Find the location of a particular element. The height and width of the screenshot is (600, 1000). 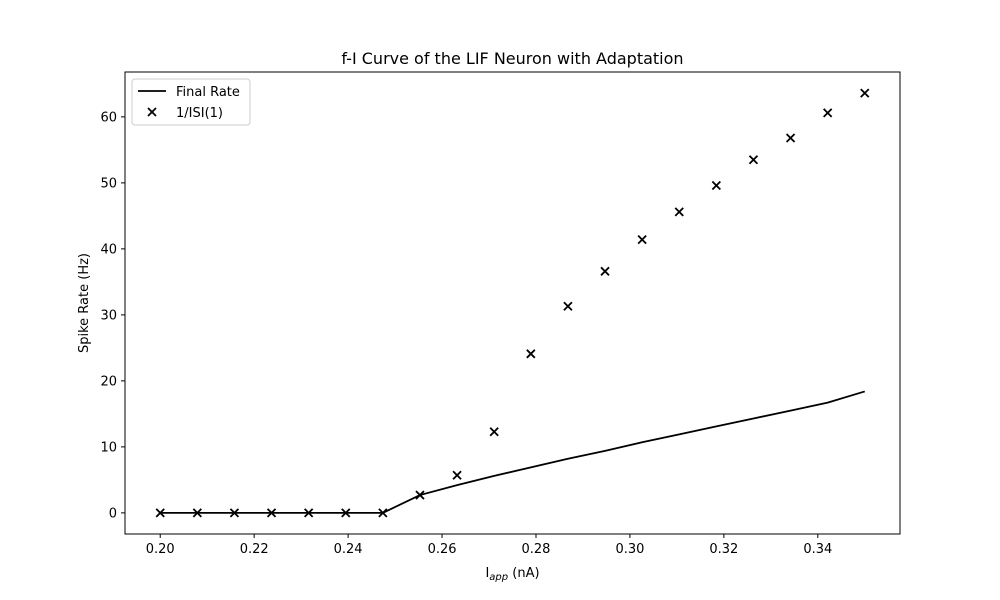

x-tick-label: 0.28 is located at coordinates (536, 549).